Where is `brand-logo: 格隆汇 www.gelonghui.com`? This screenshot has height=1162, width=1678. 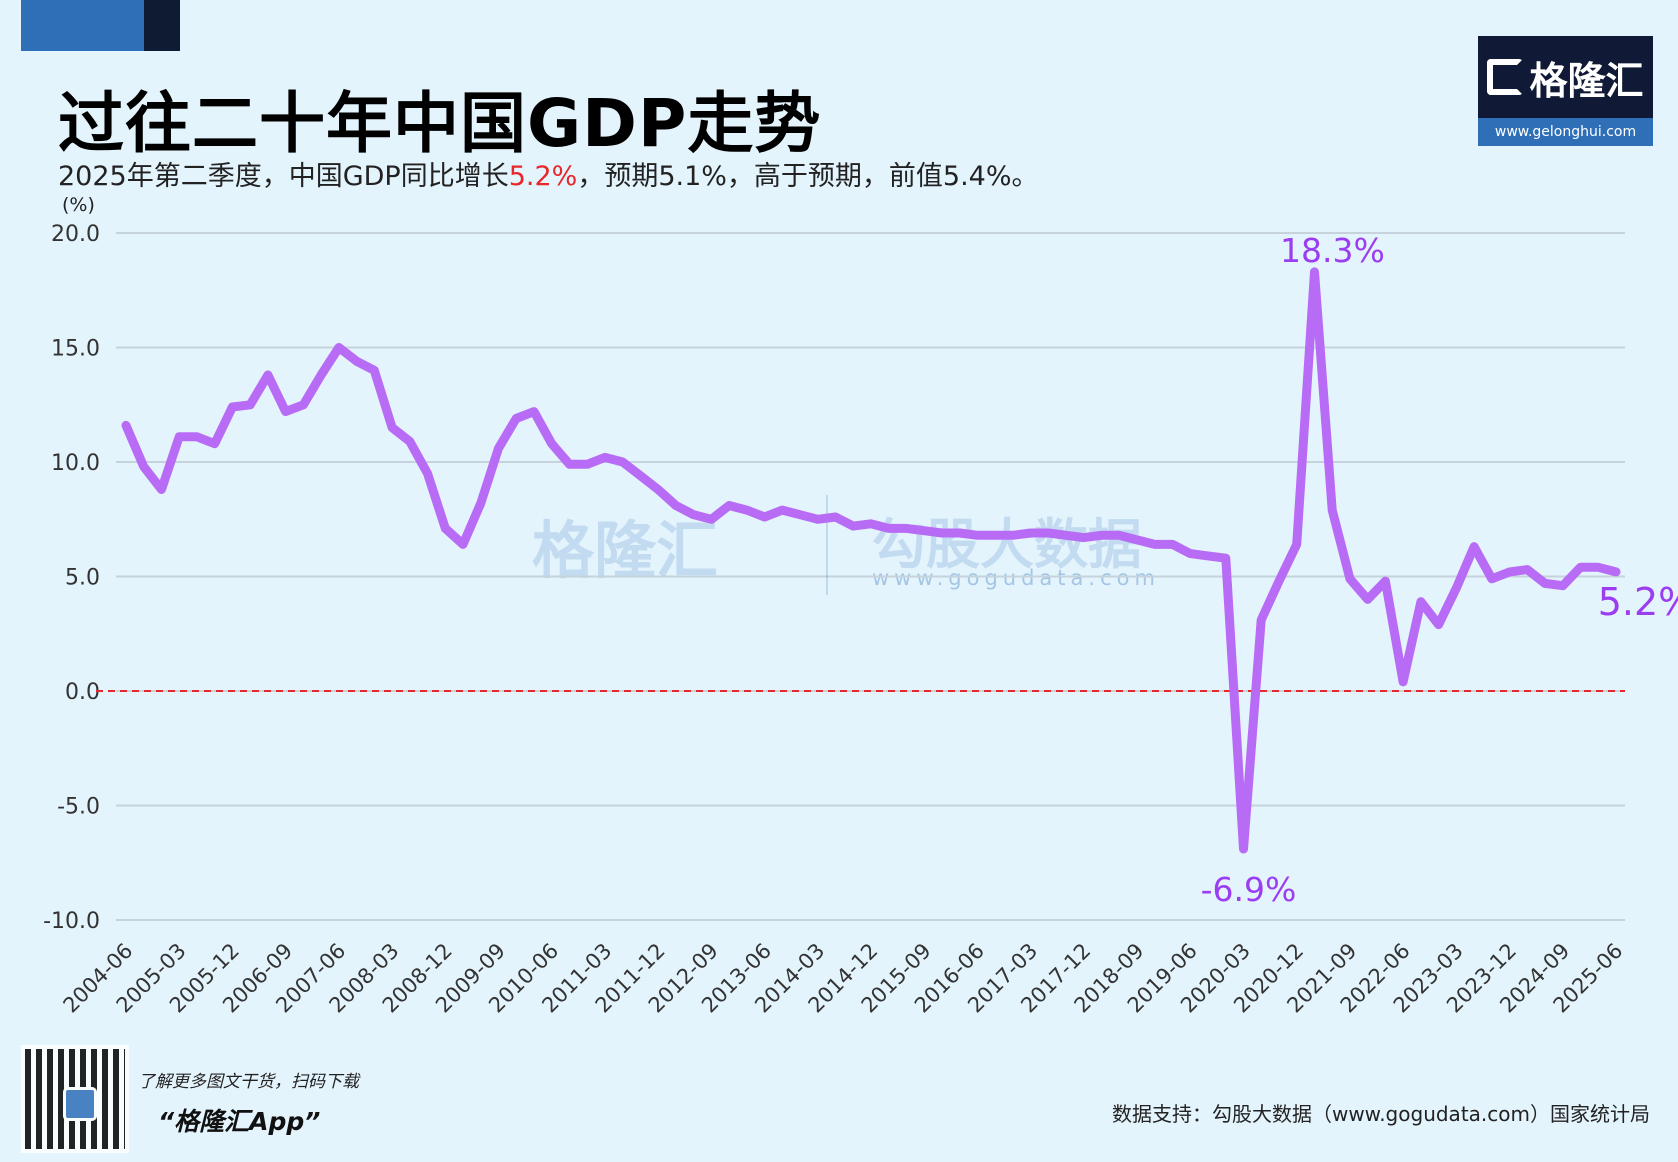 brand-logo: 格隆汇 www.gelonghui.com is located at coordinates (1565, 91).